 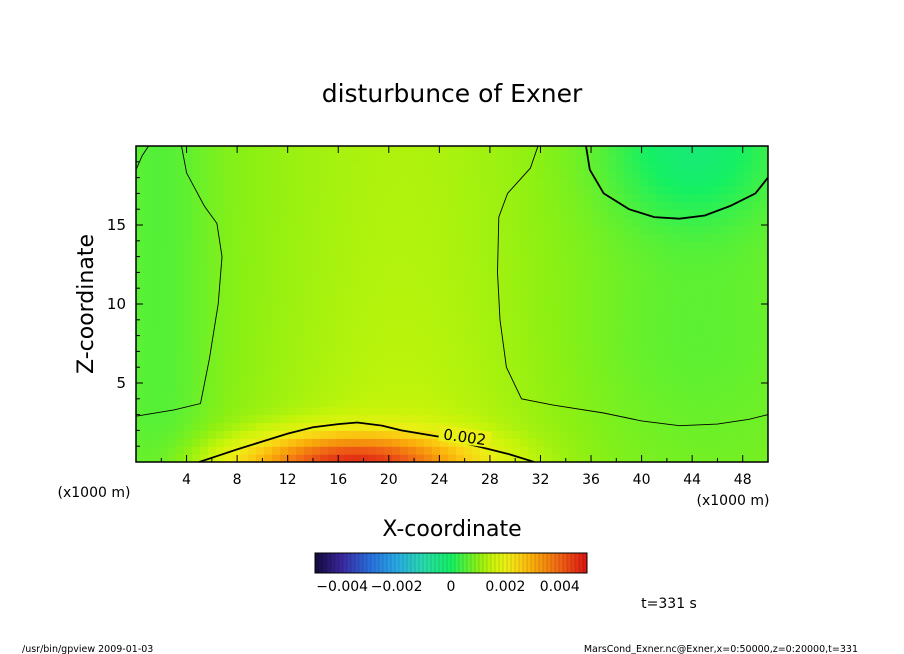 What do you see at coordinates (451, 529) in the screenshot?
I see `x-axis-label: X-coordinate` at bounding box center [451, 529].